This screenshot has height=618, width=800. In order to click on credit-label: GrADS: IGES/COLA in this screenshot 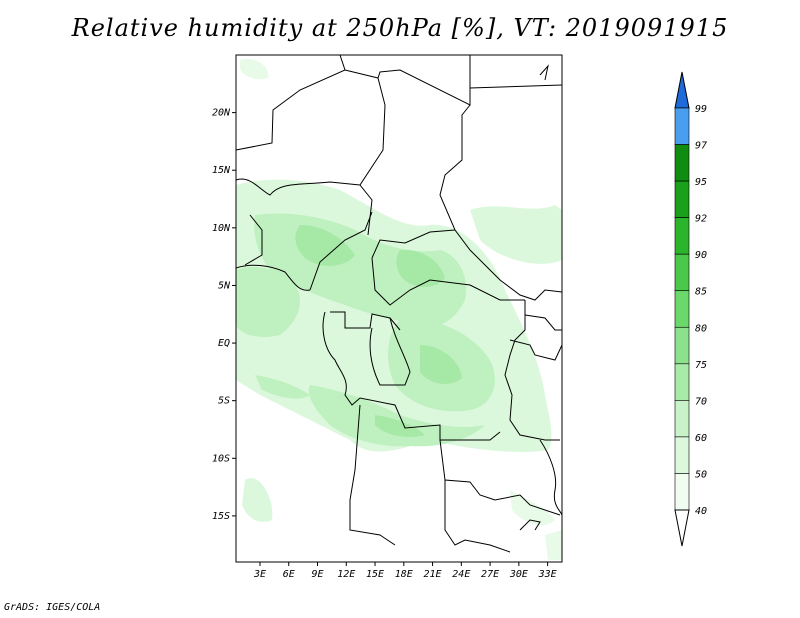, I will do `click(52, 607)`.